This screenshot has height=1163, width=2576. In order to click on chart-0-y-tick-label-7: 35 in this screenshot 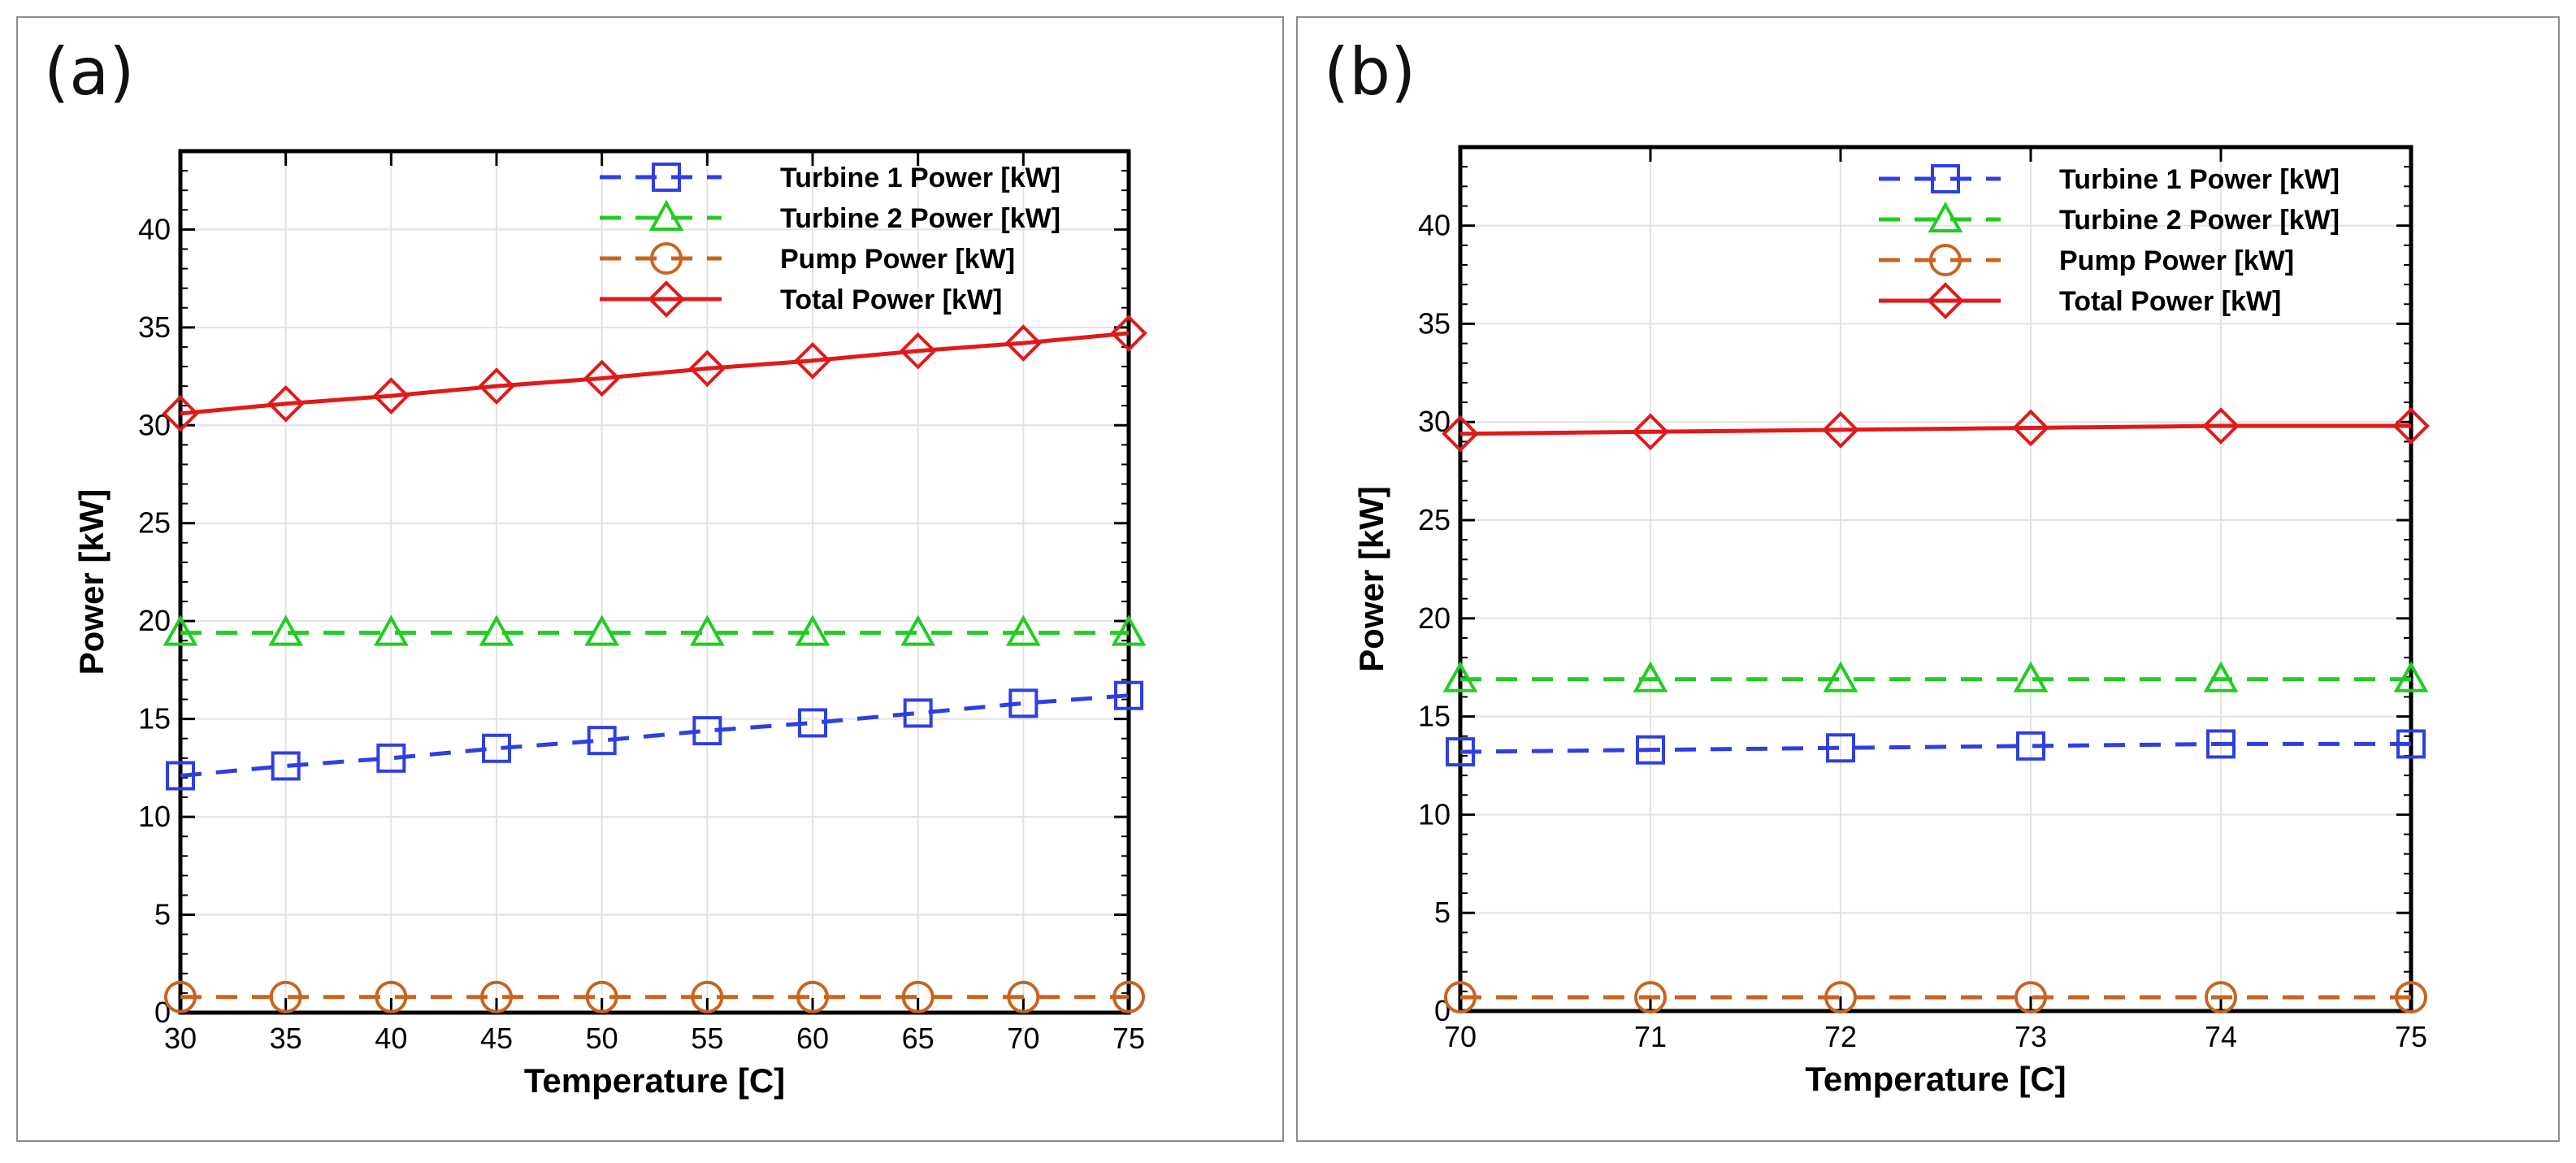, I will do `click(154, 327)`.